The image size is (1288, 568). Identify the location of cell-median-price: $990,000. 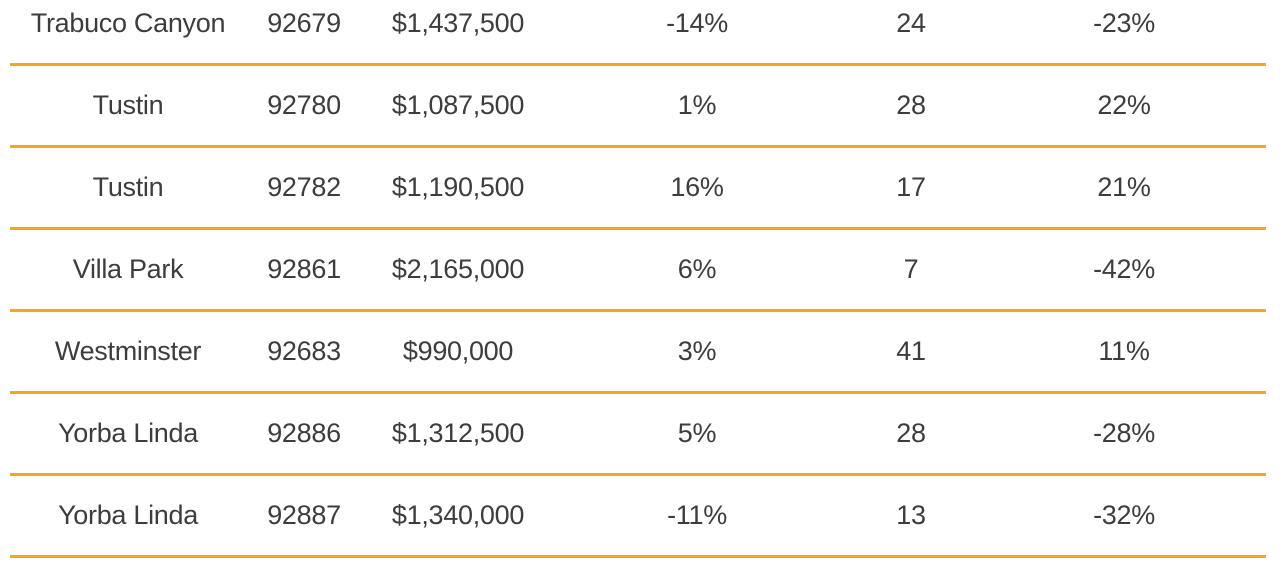
(458, 351).